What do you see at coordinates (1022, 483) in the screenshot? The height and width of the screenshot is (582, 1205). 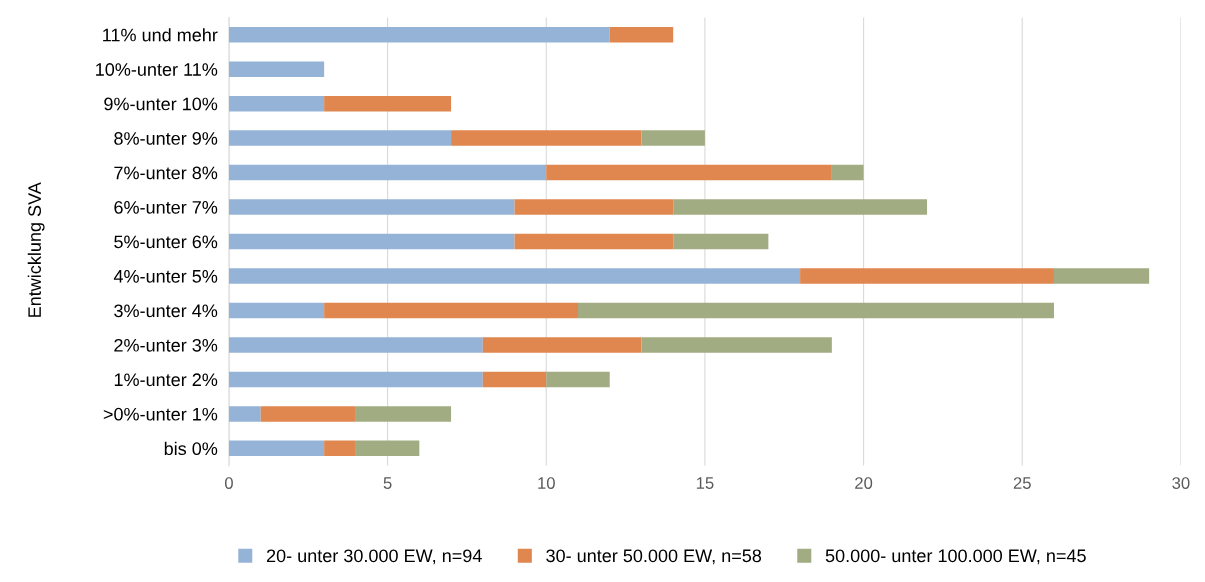 I see `x-tick-label: 25` at bounding box center [1022, 483].